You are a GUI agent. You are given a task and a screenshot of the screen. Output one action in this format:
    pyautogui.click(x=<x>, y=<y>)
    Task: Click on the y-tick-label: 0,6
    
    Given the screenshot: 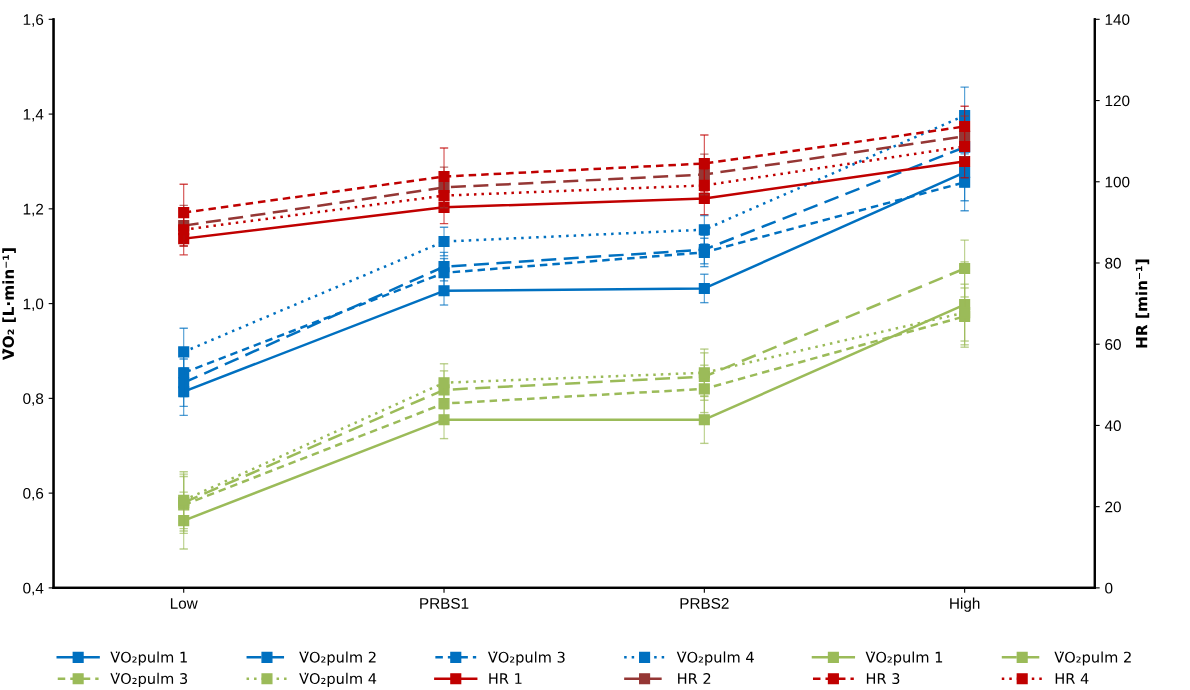 What is the action you would take?
    pyautogui.click(x=33, y=494)
    